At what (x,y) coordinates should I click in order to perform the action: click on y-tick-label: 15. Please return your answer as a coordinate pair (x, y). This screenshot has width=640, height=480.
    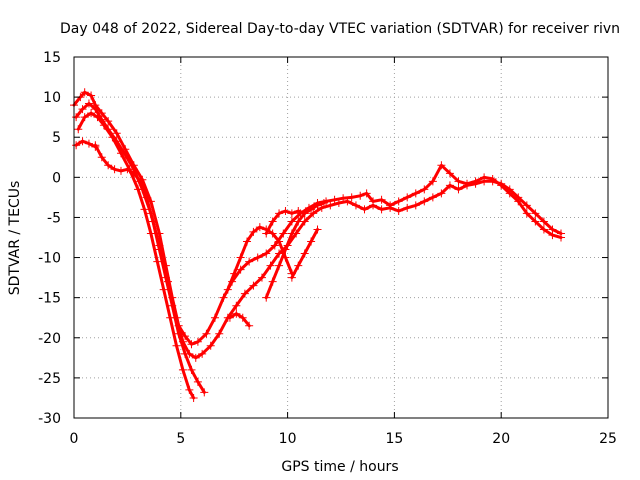
    Looking at the image, I should click on (52, 58).